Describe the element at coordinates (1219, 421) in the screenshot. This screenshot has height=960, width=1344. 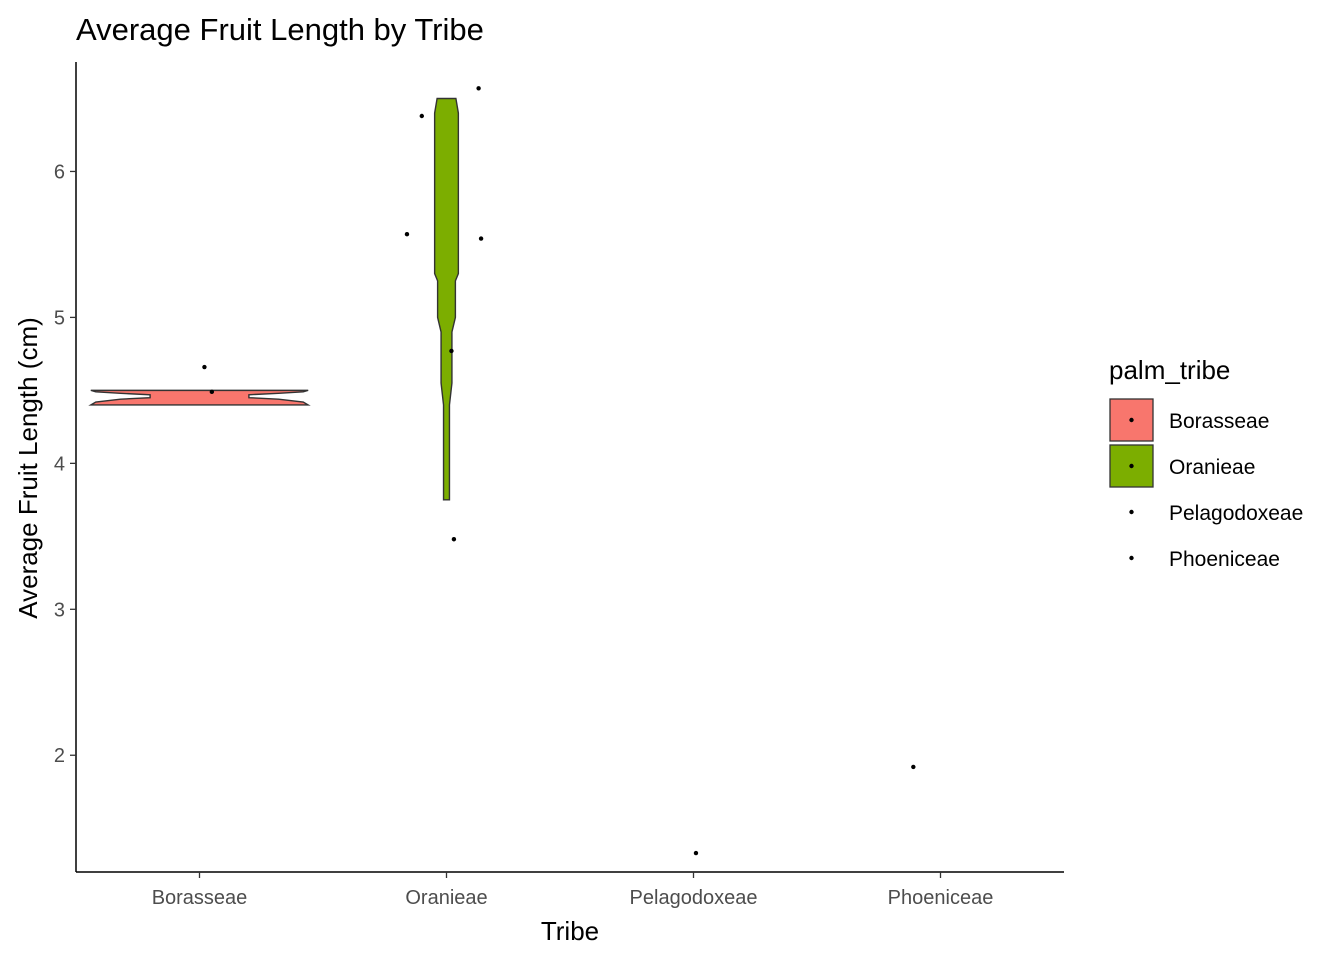
I see `legend-label-borasseae: Borasseae` at that location.